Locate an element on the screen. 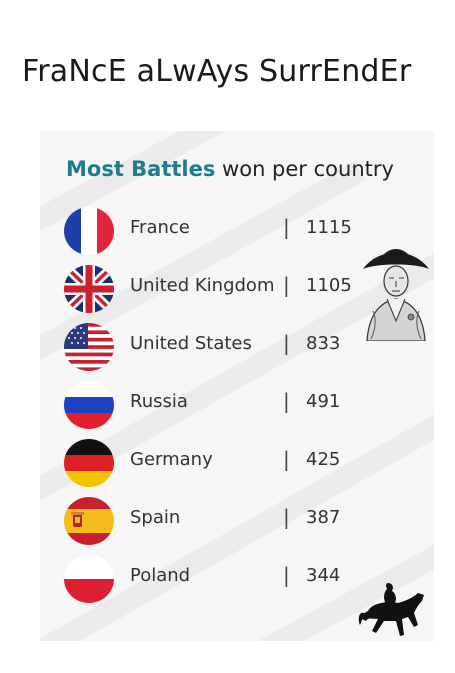  country-name: Germany is located at coordinates (171, 459).